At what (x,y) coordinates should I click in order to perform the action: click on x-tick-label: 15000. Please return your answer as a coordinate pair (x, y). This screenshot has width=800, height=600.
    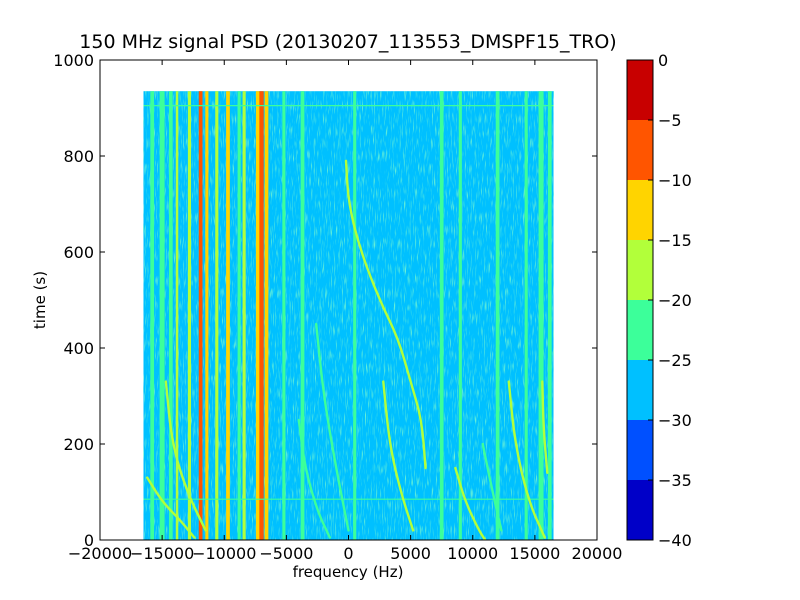
    Looking at the image, I should click on (534, 553).